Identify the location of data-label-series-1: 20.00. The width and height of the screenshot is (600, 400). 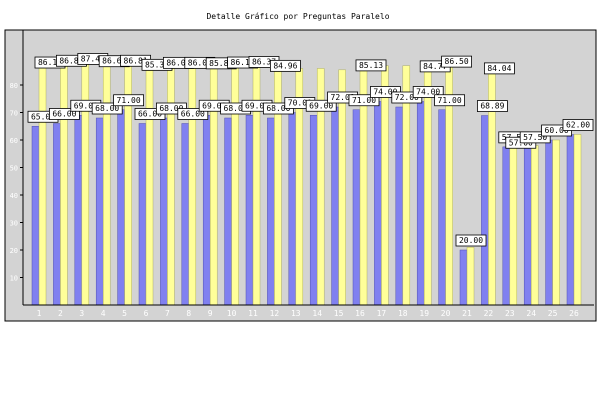
(471, 240).